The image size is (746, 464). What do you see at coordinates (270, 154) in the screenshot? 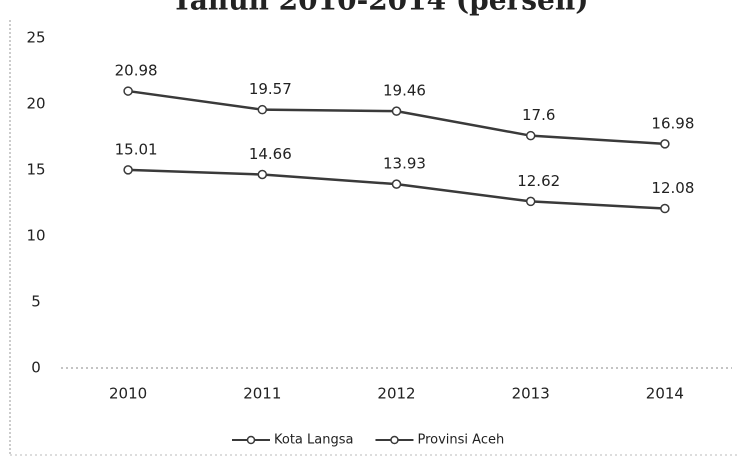
I see `data-label: 14.66` at bounding box center [270, 154].